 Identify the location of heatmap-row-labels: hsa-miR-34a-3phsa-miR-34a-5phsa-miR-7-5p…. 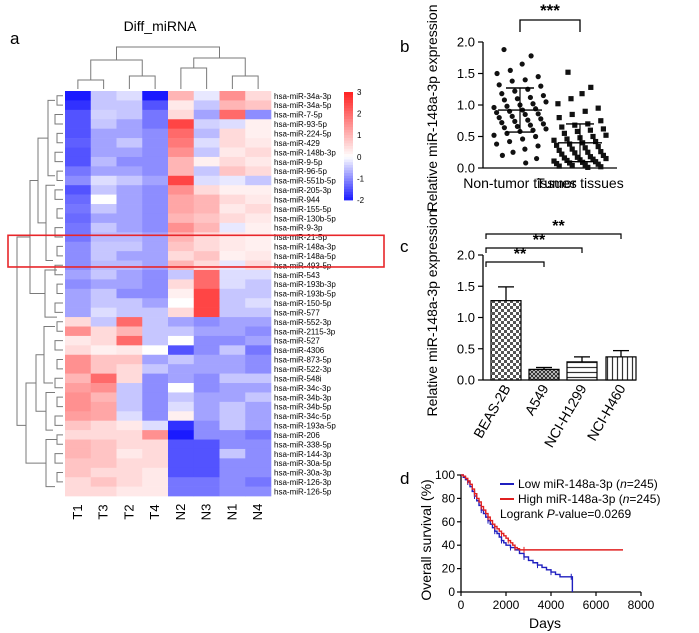
(305, 294).